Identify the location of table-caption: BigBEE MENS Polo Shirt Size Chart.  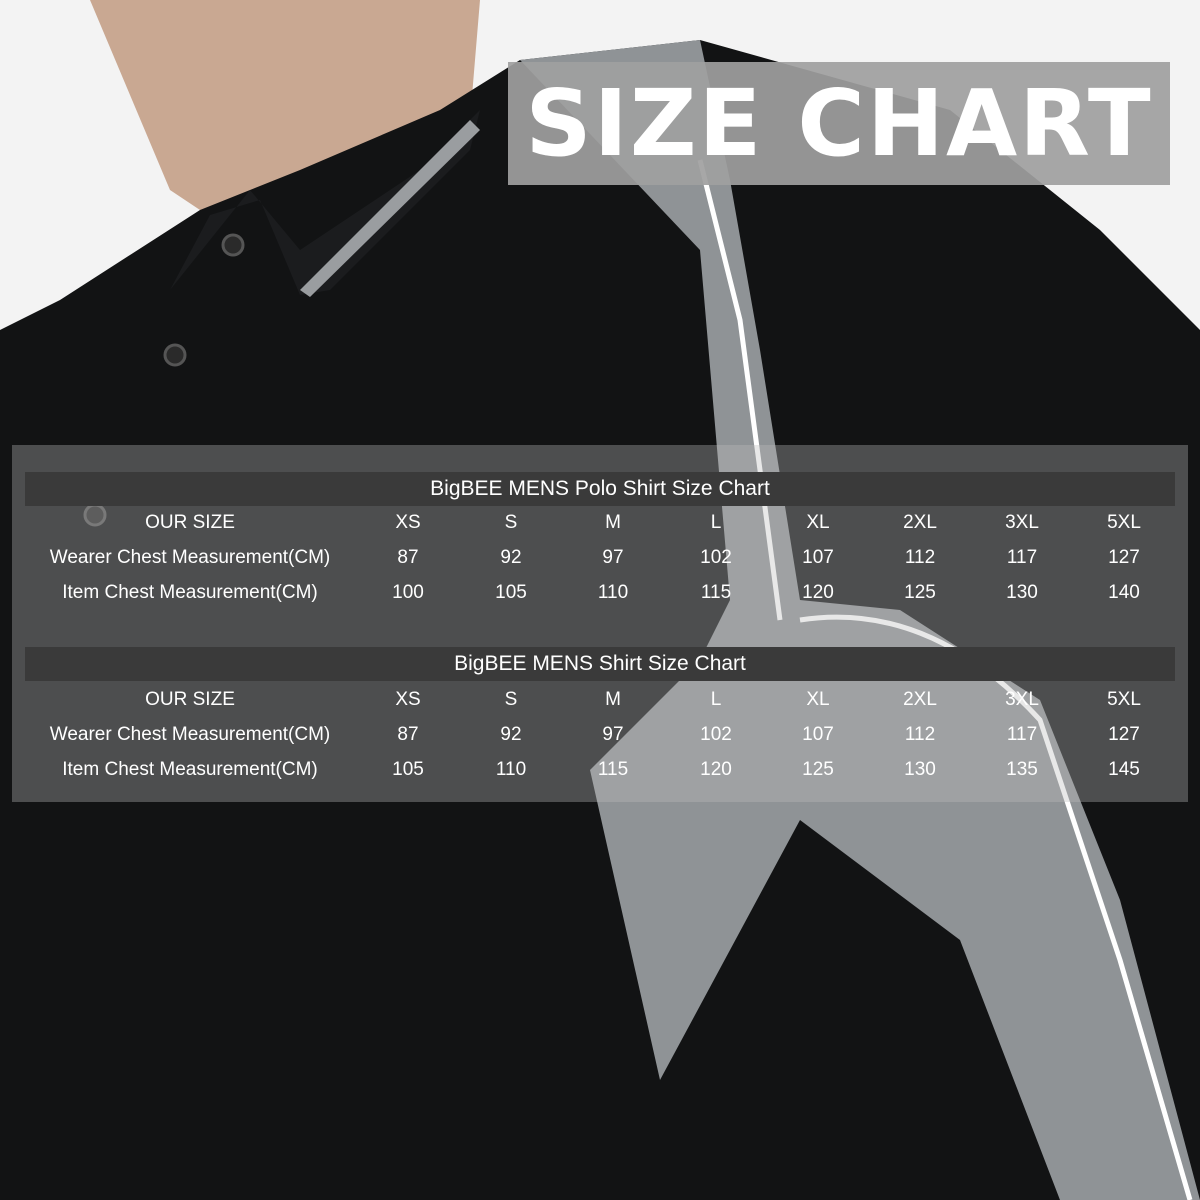
(600, 489).